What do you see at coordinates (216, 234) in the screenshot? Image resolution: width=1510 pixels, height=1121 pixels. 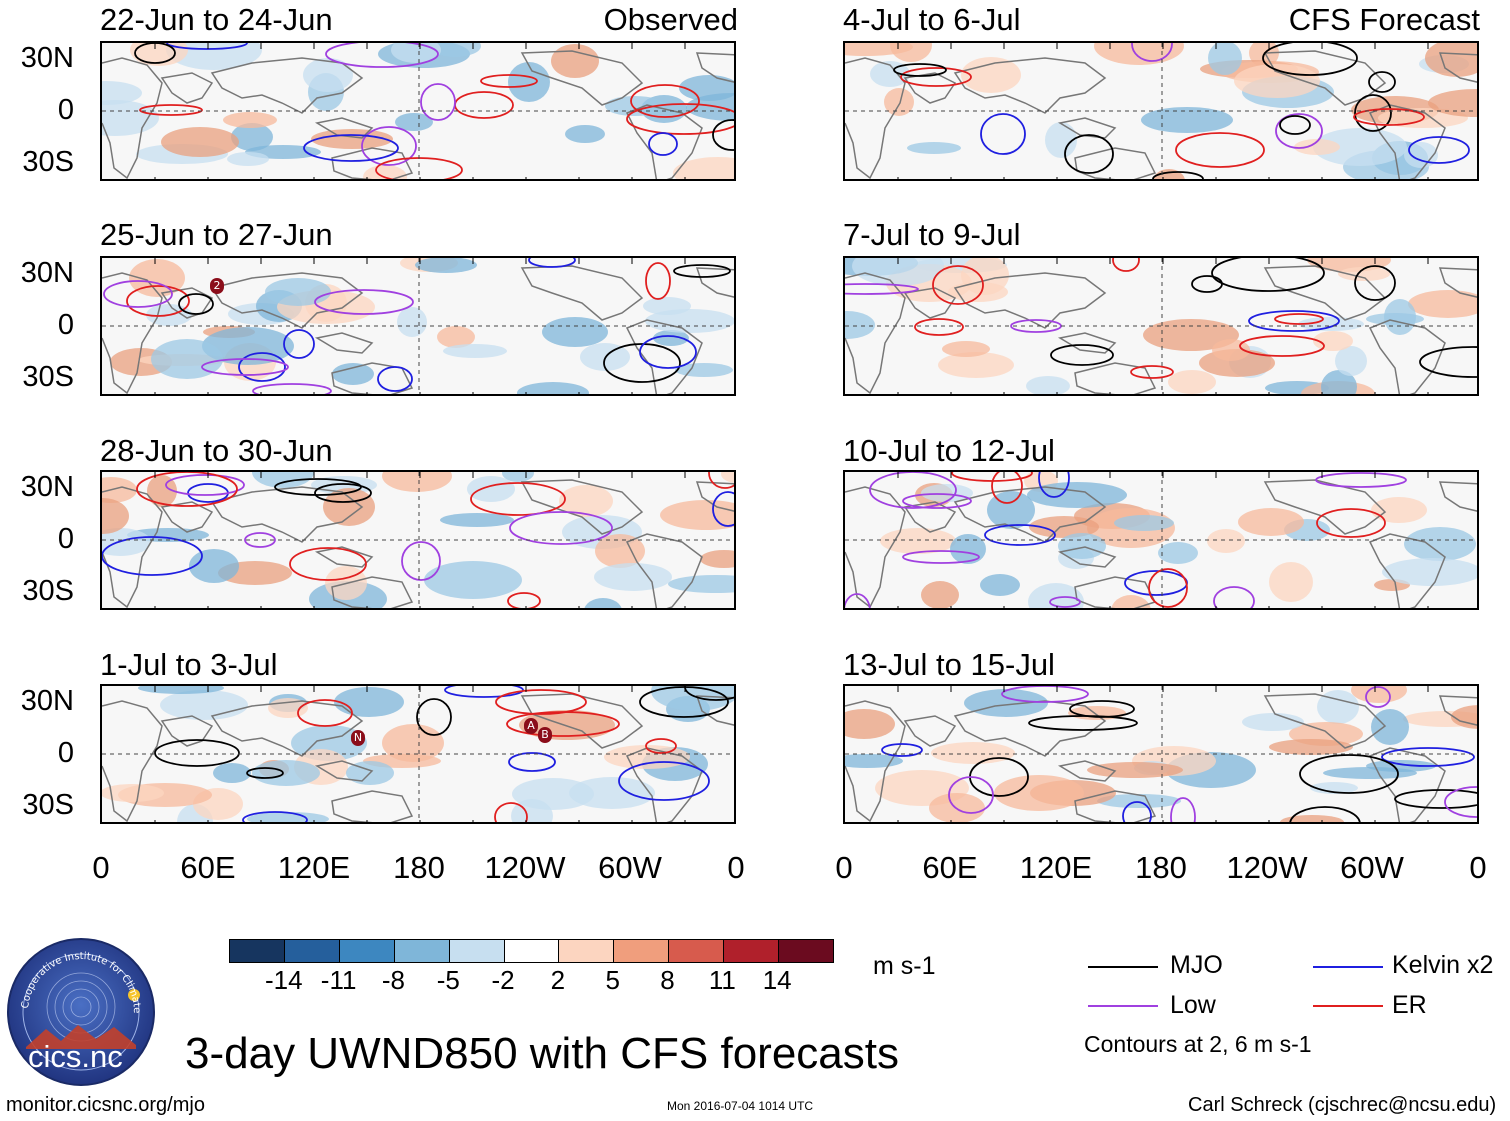 I see `panel-title-2: 25-Jun to 27-Jun` at bounding box center [216, 234].